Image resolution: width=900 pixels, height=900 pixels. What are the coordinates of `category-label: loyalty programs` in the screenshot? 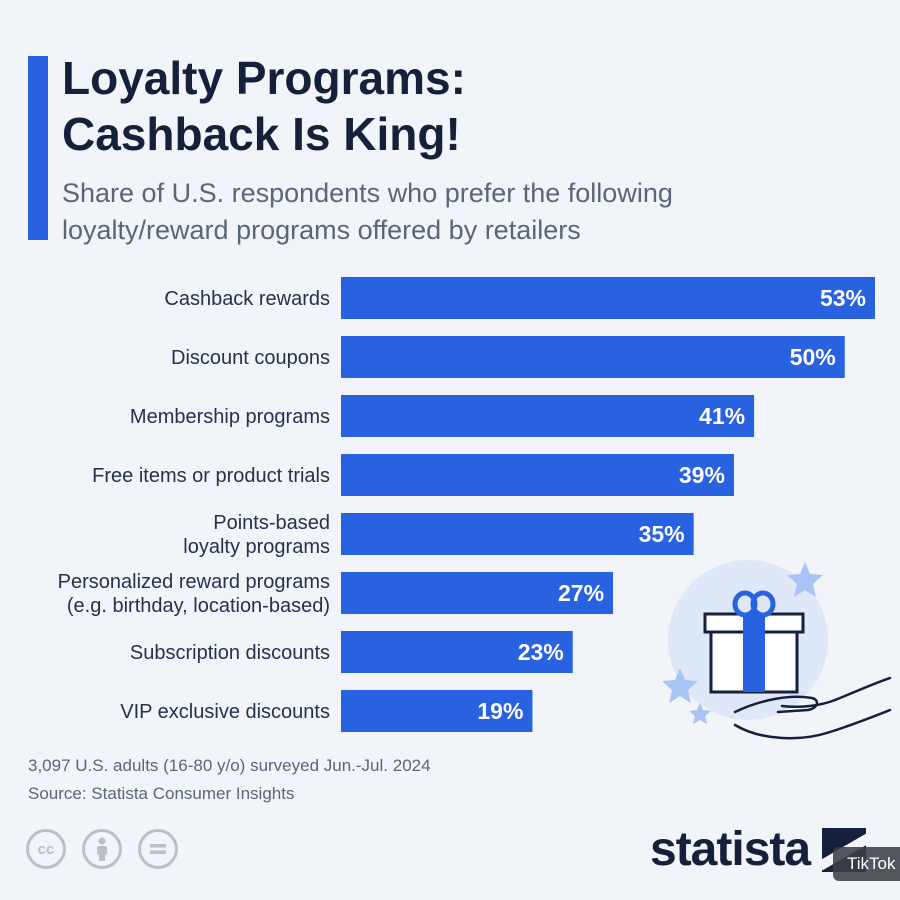 It's located at (256, 547).